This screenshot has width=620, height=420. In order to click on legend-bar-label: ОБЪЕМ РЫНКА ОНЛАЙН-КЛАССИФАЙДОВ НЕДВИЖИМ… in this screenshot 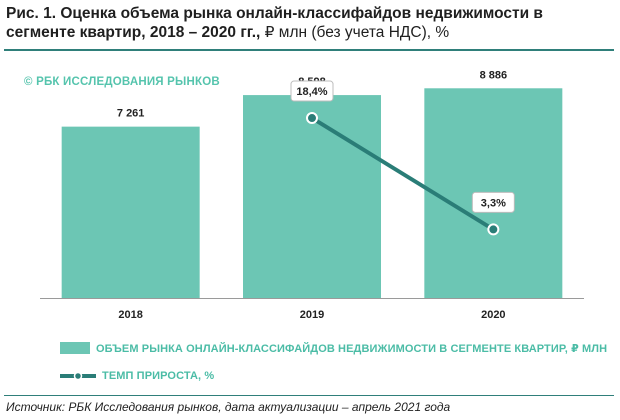, I will do `click(352, 348)`.